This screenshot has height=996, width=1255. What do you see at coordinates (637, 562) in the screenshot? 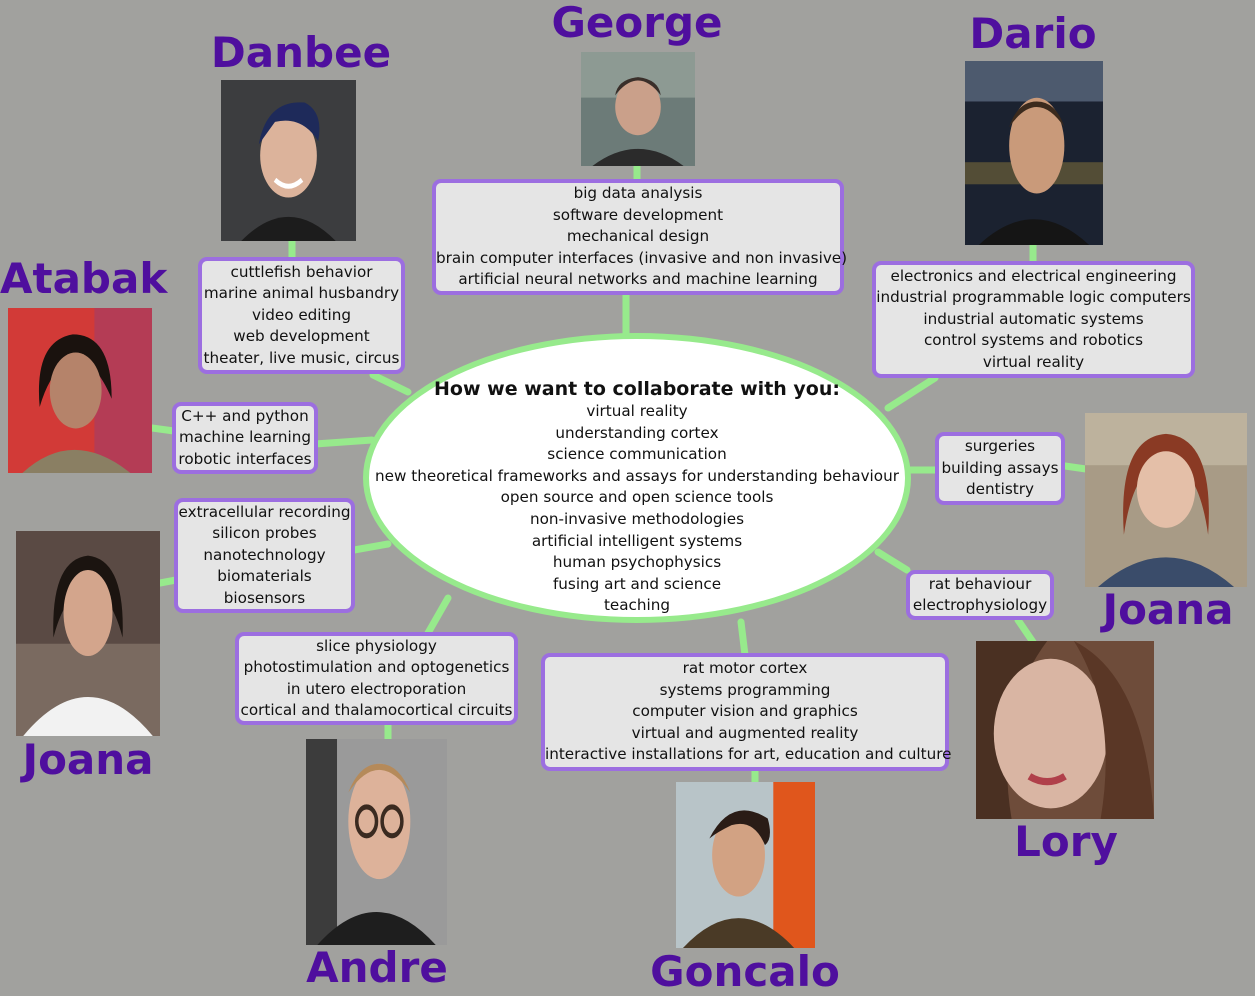
I see `collaboration-item: human psychophysics` at bounding box center [637, 562].